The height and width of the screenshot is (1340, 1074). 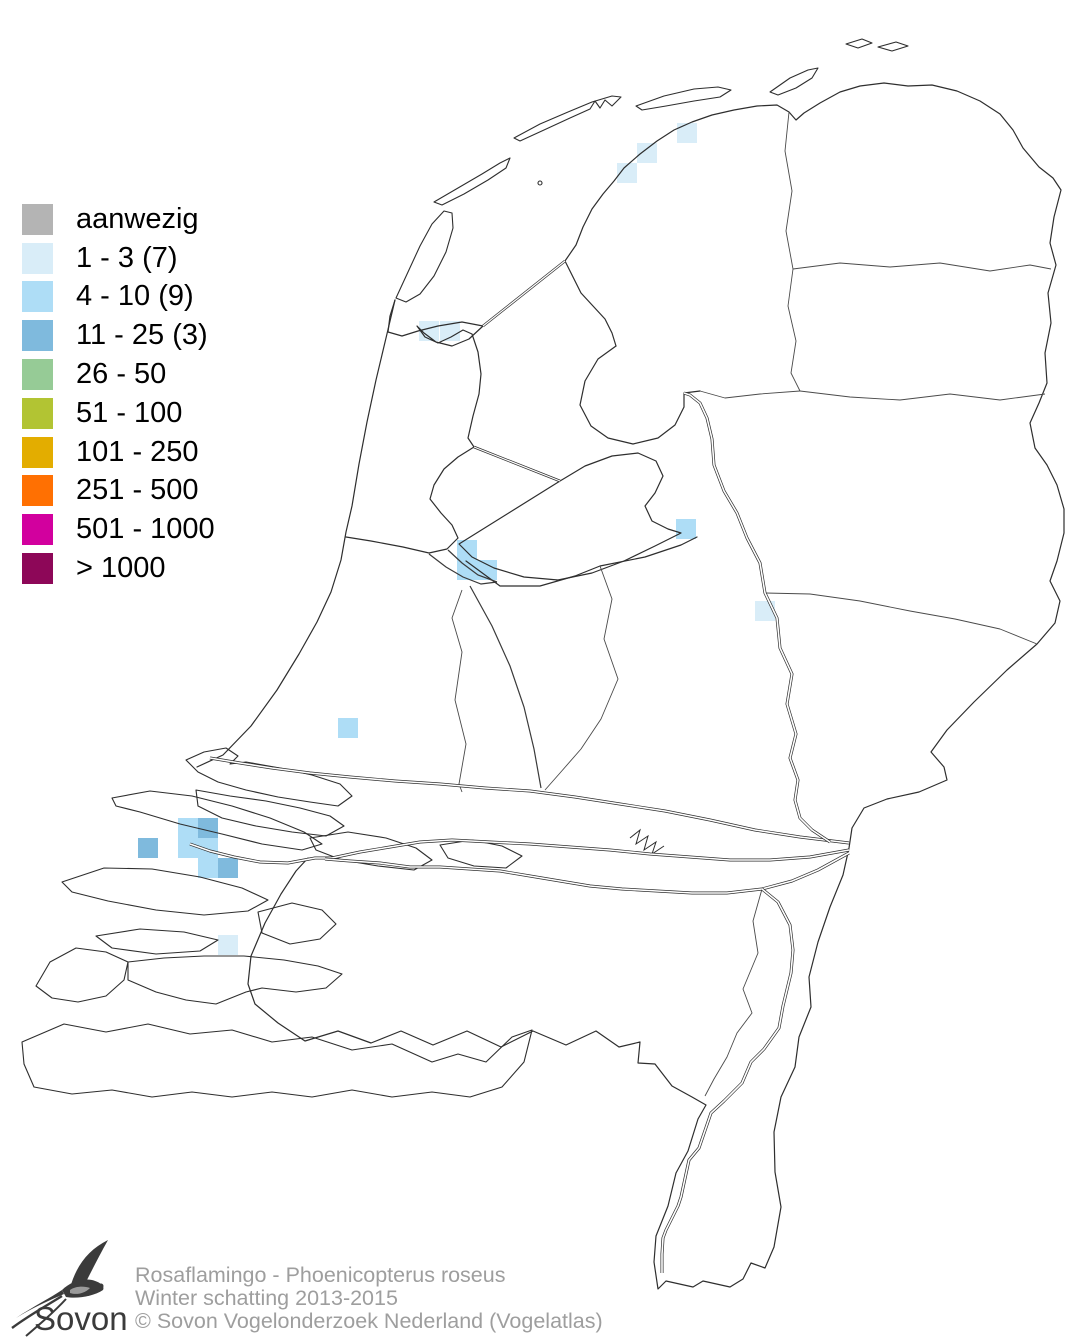 What do you see at coordinates (371, 851) in the screenshot?
I see `hoeksche-waard` at bounding box center [371, 851].